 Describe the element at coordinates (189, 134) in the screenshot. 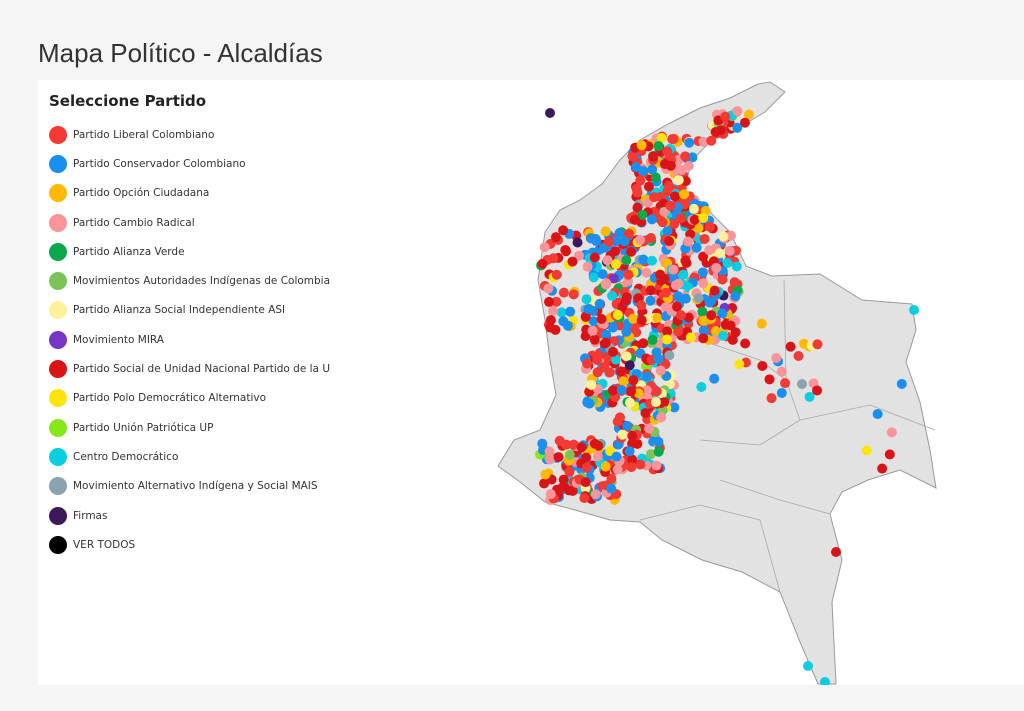

I see `legend-item: Partido Liberal Colombiano` at that location.